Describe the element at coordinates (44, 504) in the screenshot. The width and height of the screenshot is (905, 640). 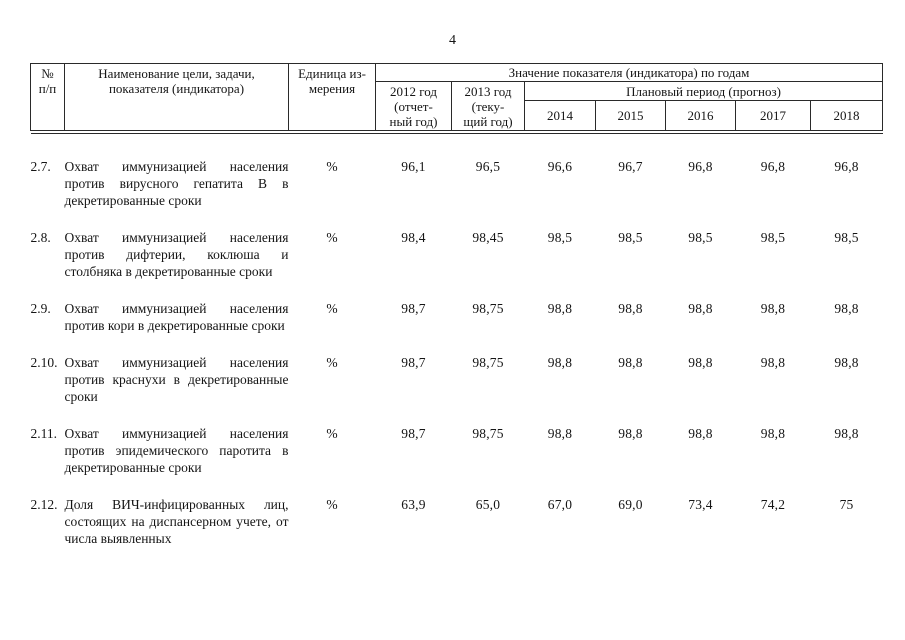
I see `row-number: 2.12.` at that location.